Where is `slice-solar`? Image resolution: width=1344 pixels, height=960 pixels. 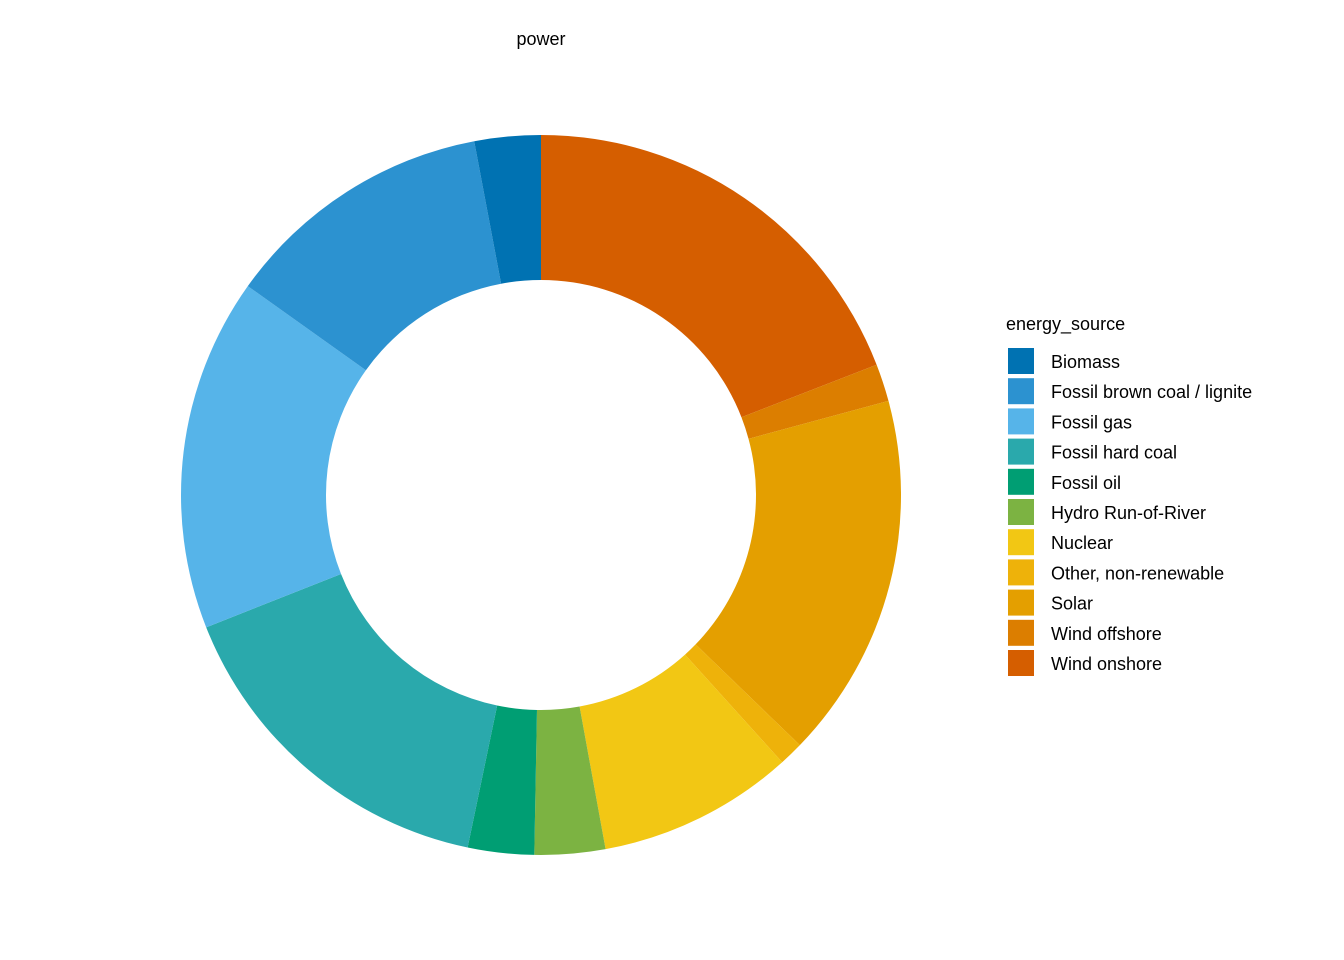 slice-solar is located at coordinates (798, 573).